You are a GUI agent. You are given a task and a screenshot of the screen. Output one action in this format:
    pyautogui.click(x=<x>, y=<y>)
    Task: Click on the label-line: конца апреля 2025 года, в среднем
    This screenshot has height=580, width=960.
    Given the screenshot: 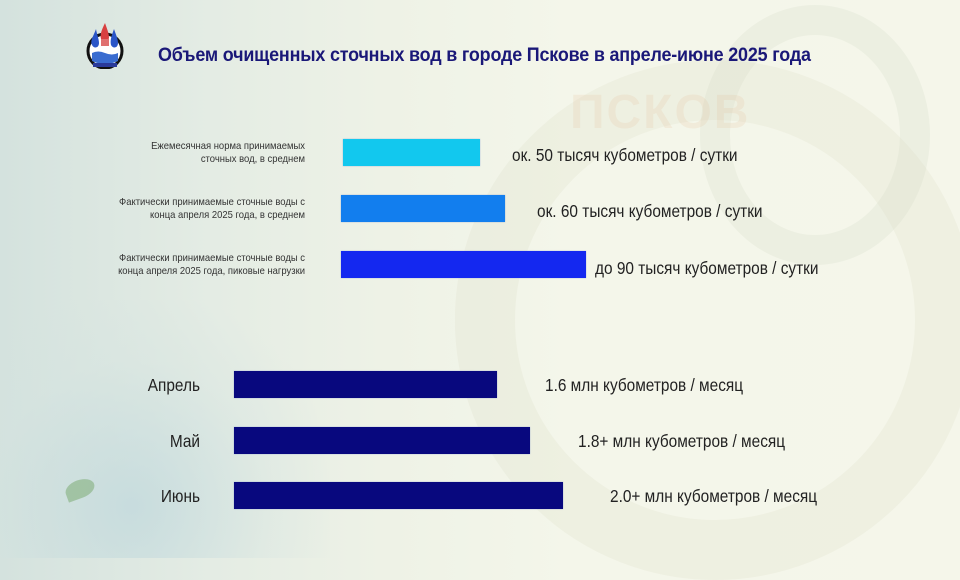 What is the action you would take?
    pyautogui.click(x=227, y=215)
    